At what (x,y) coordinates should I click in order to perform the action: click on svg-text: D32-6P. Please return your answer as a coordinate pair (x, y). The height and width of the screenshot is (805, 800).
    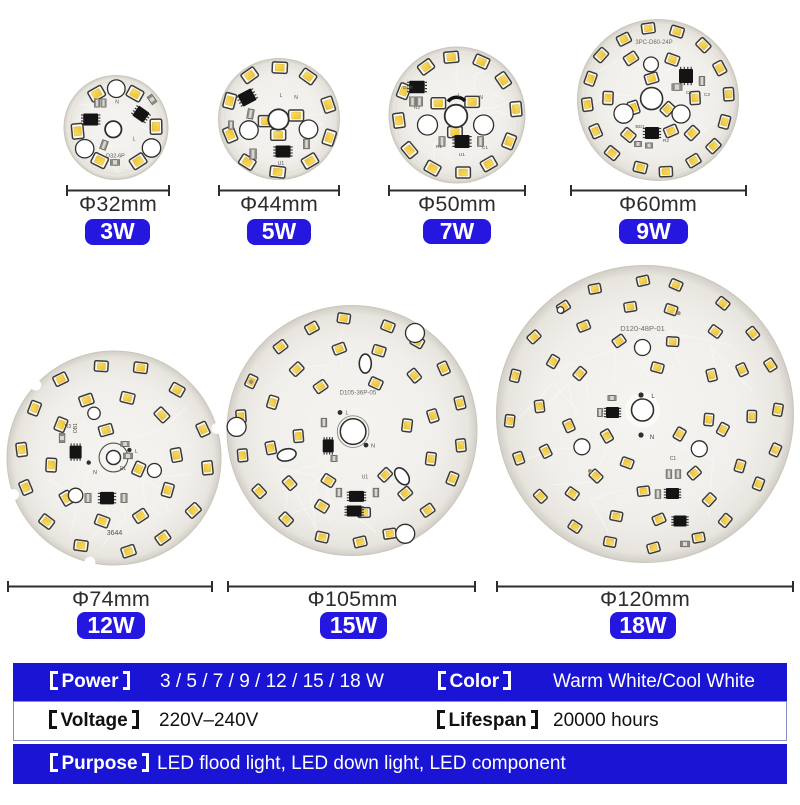
    Looking at the image, I should click on (115, 157).